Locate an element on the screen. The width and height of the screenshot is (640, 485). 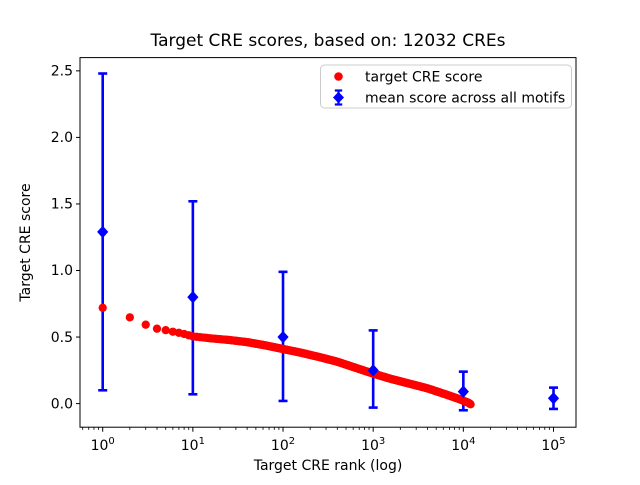
x-tick-label: 10⁴ is located at coordinates (463, 445).